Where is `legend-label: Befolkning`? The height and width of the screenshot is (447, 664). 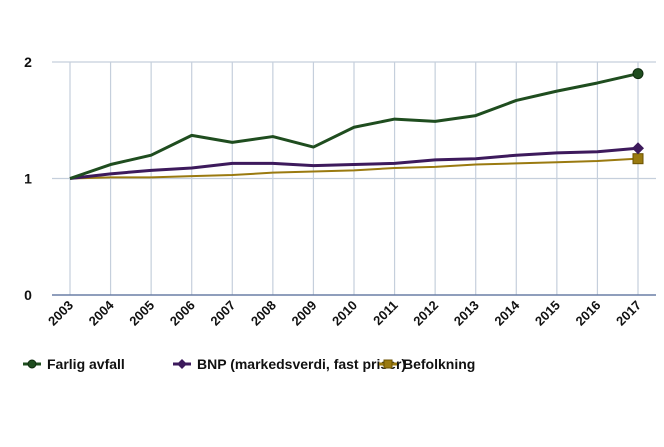
legend-label: Befolkning is located at coordinates (439, 364).